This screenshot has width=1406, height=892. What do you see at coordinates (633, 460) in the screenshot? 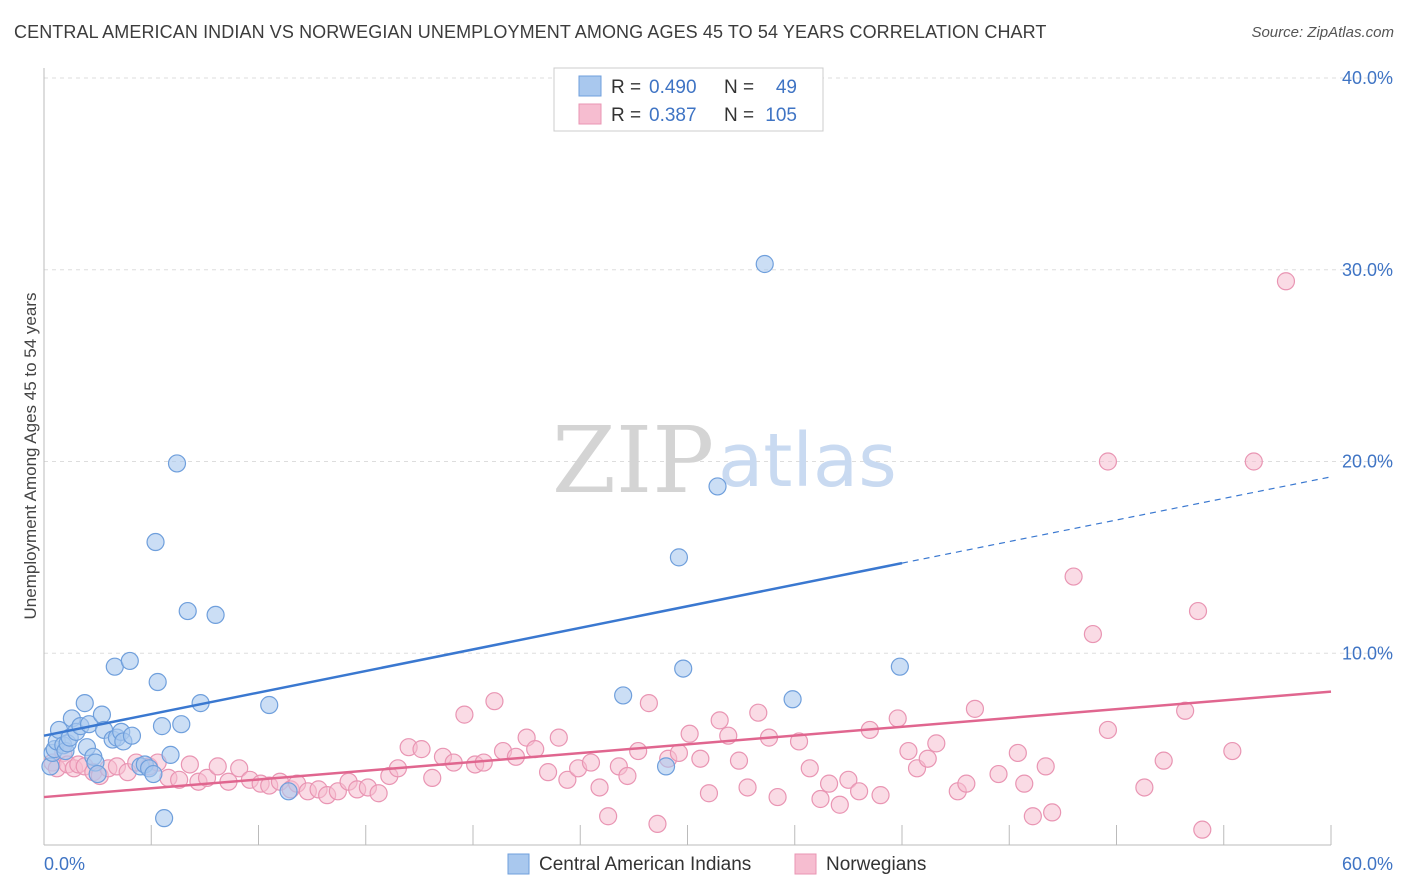
I see `watermark-zip: ZIP` at bounding box center [633, 460].